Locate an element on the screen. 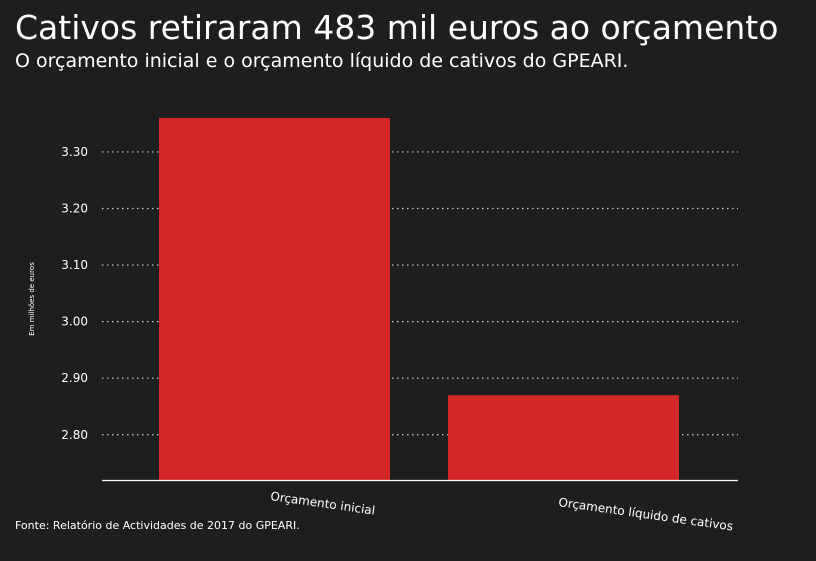 Image resolution: width=816 pixels, height=561 pixels. y-tick-label: 3.20 is located at coordinates (74, 209).